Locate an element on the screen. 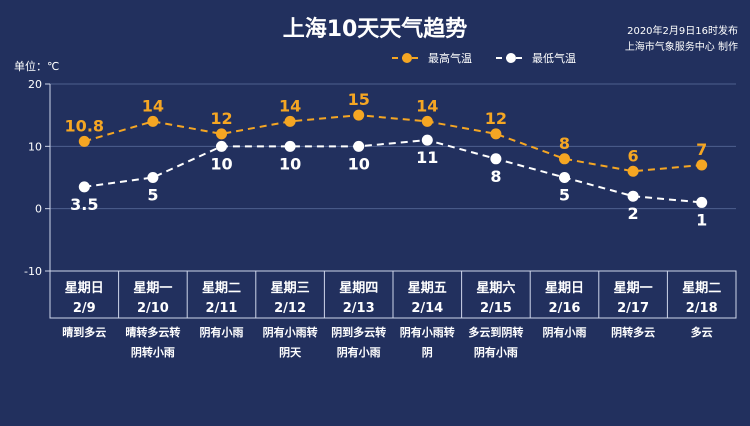 This screenshot has width=750, height=426. legend-high-label: 最高气温 is located at coordinates (450, 58).